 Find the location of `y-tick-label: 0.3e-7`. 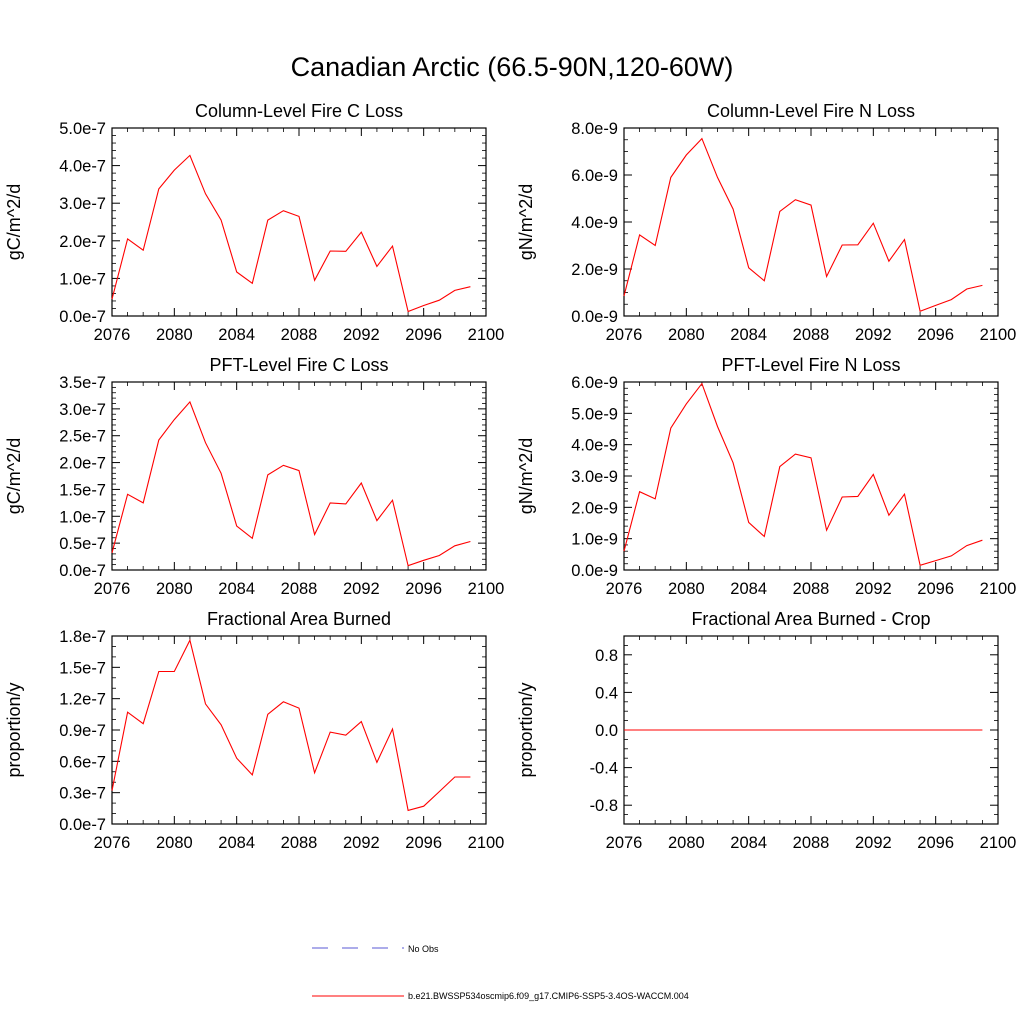

y-tick-label: 0.3e-7 is located at coordinates (82, 794).